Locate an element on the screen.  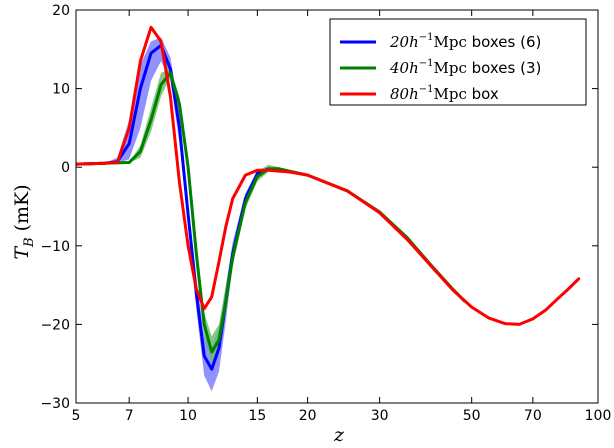
legend-label-2: 40h−1Mpc boxes (3) is located at coordinates (465, 67).